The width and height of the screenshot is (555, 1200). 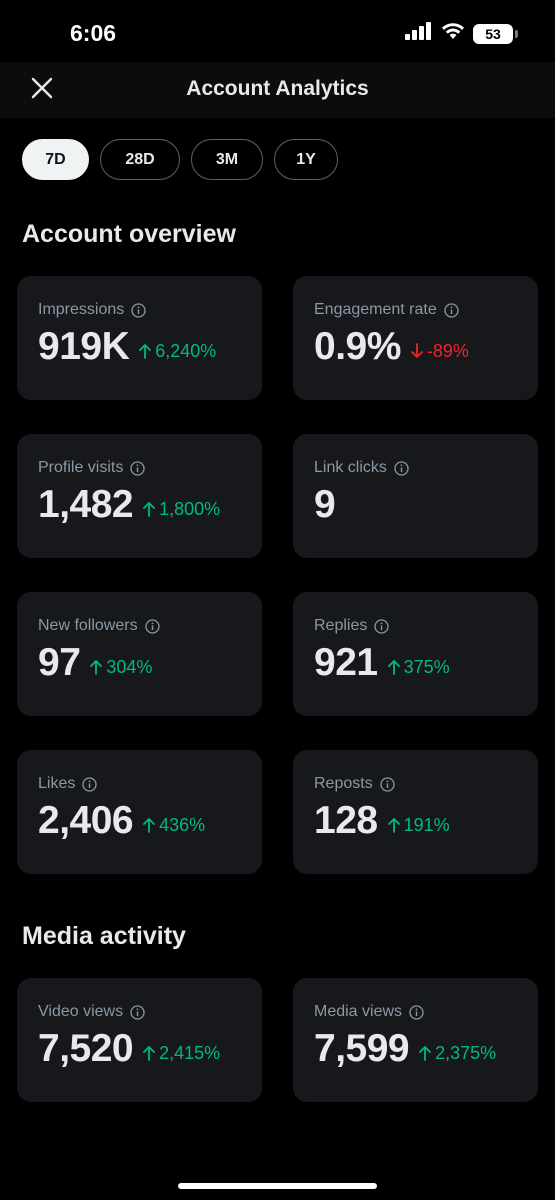 I want to click on metric-value: 97, so click(x=59, y=662).